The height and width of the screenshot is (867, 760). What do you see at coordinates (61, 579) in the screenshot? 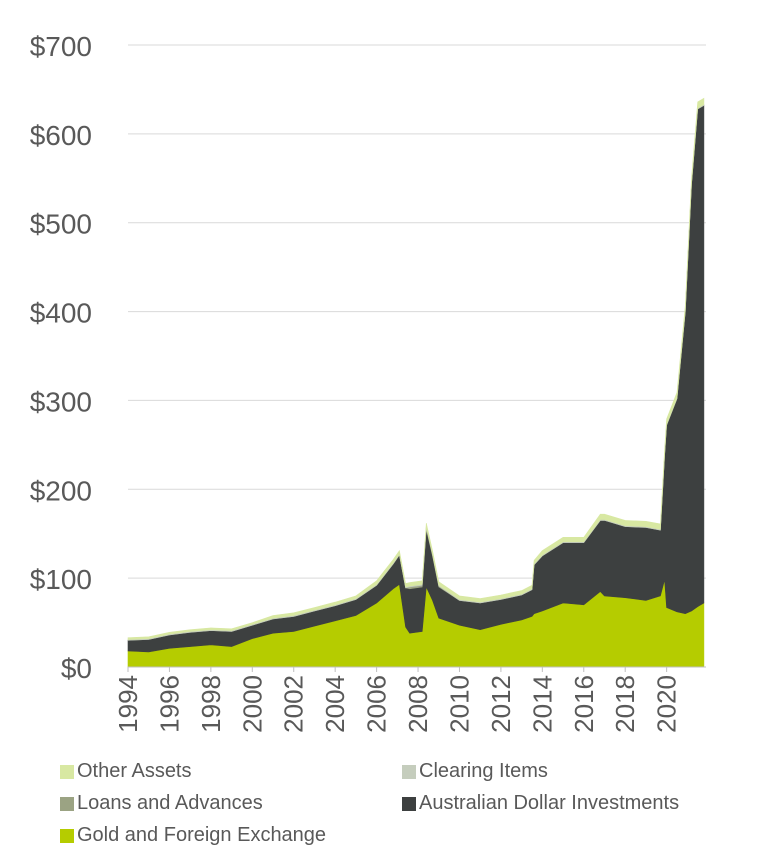
I see `y-tick-label: $100` at bounding box center [61, 579].